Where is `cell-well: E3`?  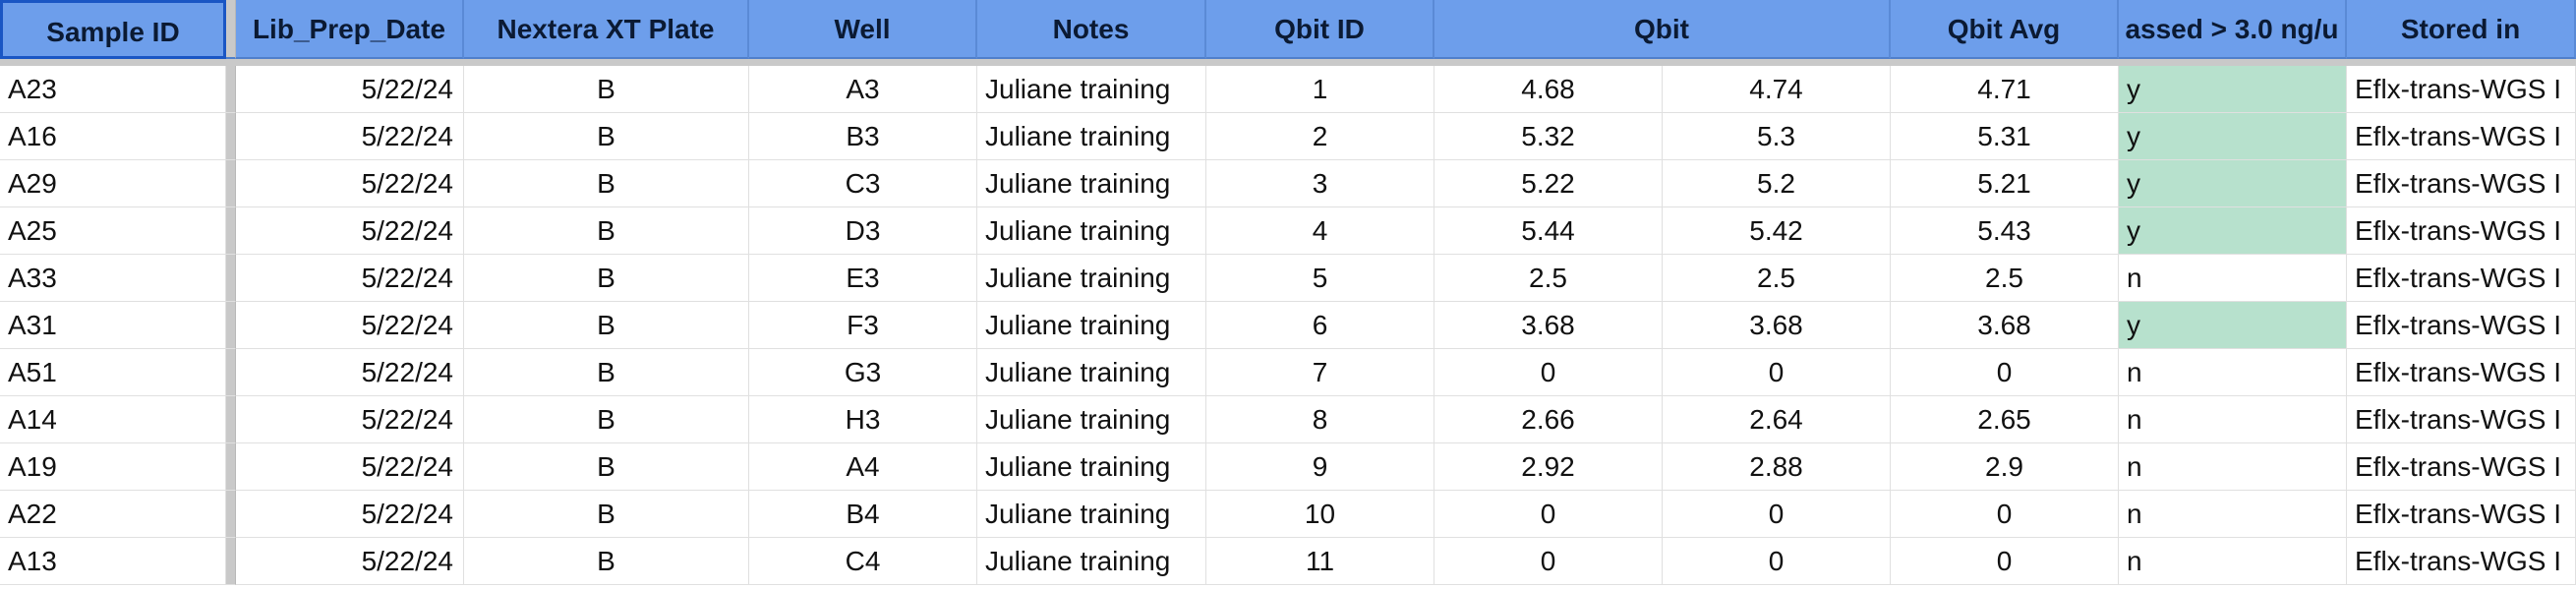 cell-well: E3 is located at coordinates (863, 278).